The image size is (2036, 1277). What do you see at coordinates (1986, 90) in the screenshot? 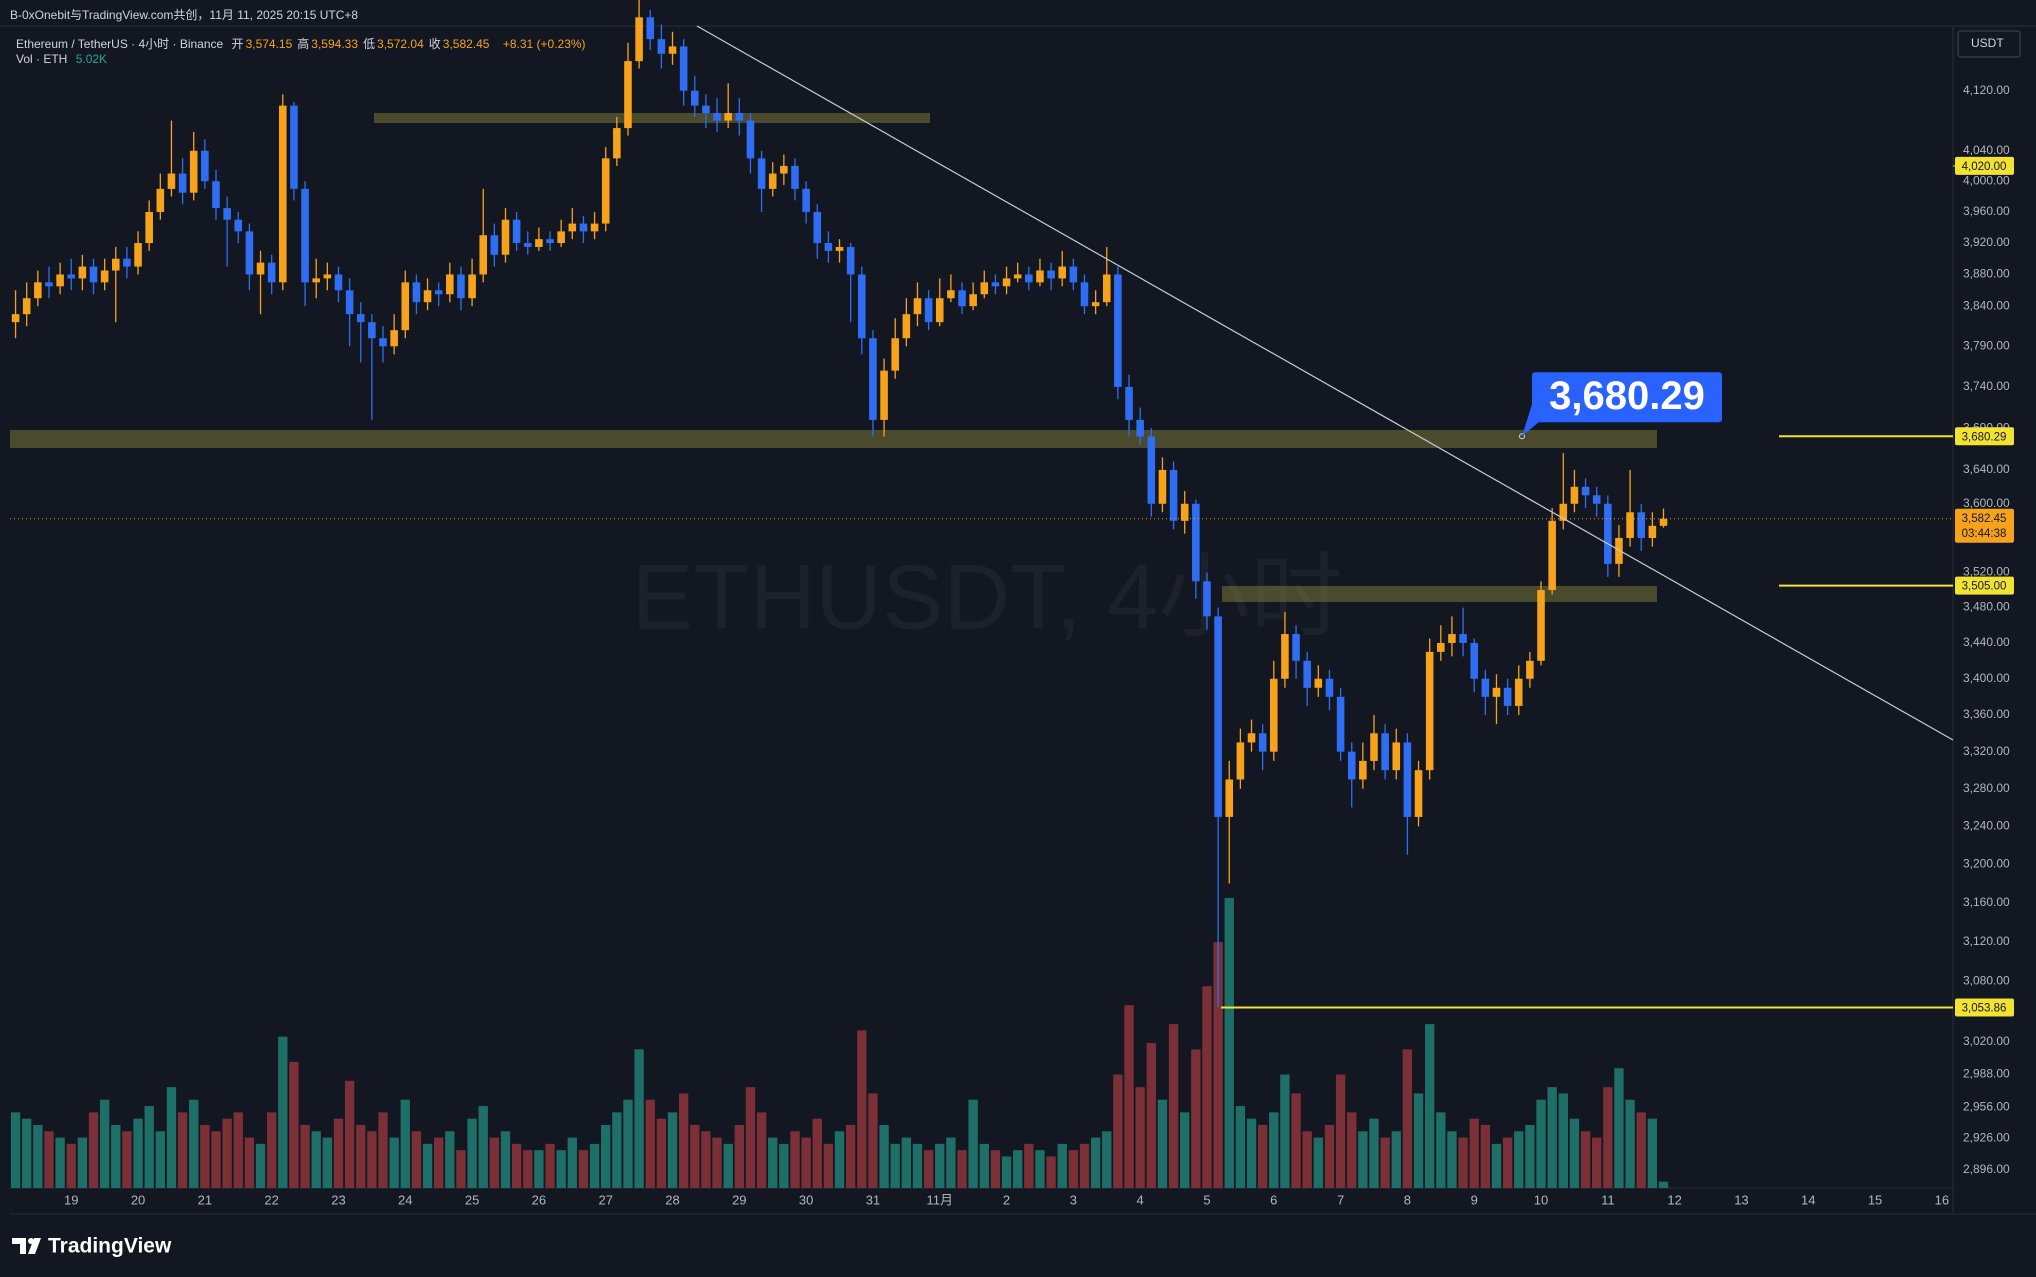
I see `y-tick-label: 4,120.00` at bounding box center [1986, 90].